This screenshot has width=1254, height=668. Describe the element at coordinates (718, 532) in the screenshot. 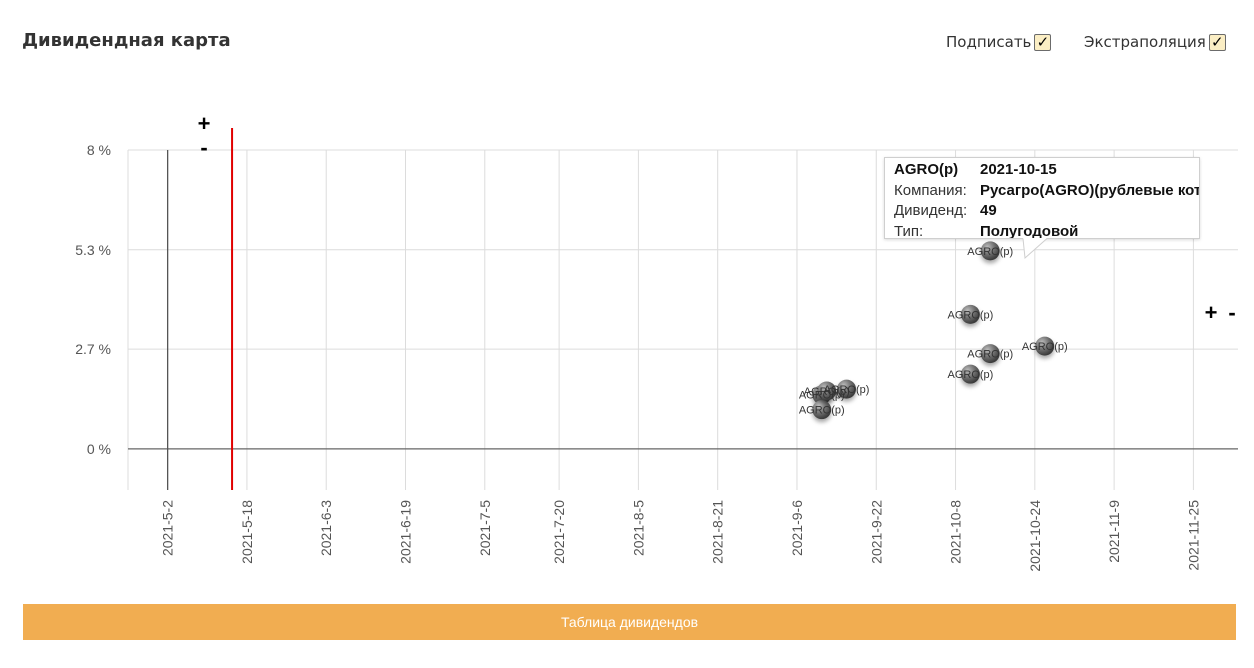

I see `x-tick-label: 2021-8-21` at that location.